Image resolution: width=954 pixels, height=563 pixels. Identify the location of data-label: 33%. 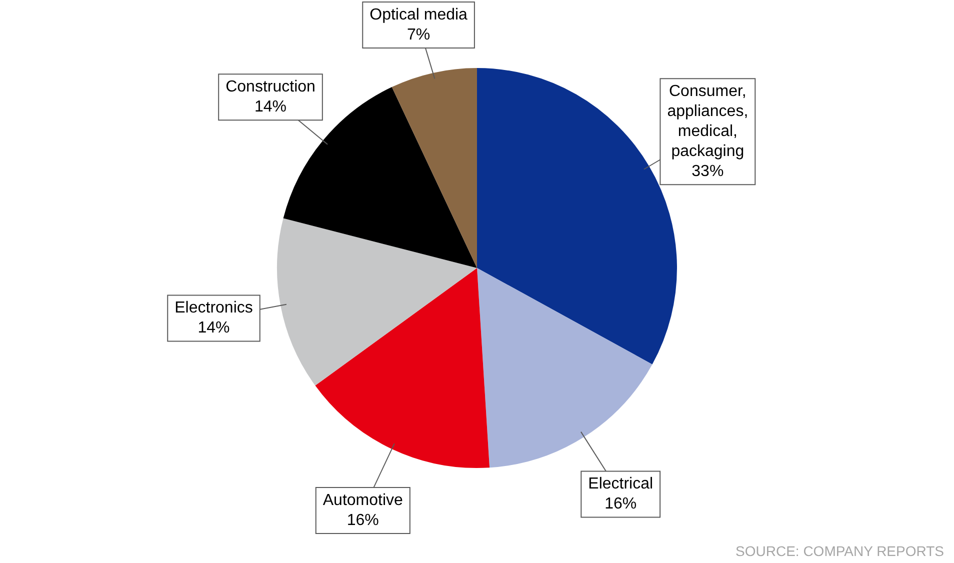
(708, 171).